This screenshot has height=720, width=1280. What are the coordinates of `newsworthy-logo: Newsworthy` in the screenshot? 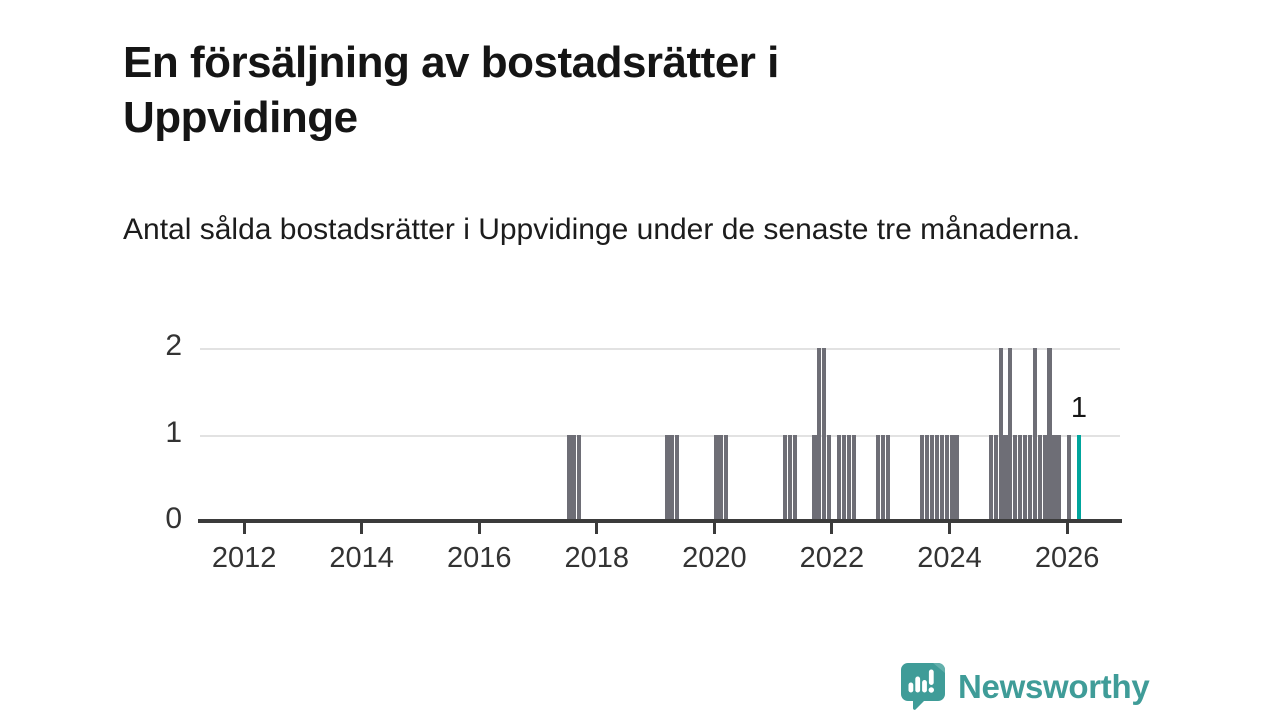 It's located at (1024, 688).